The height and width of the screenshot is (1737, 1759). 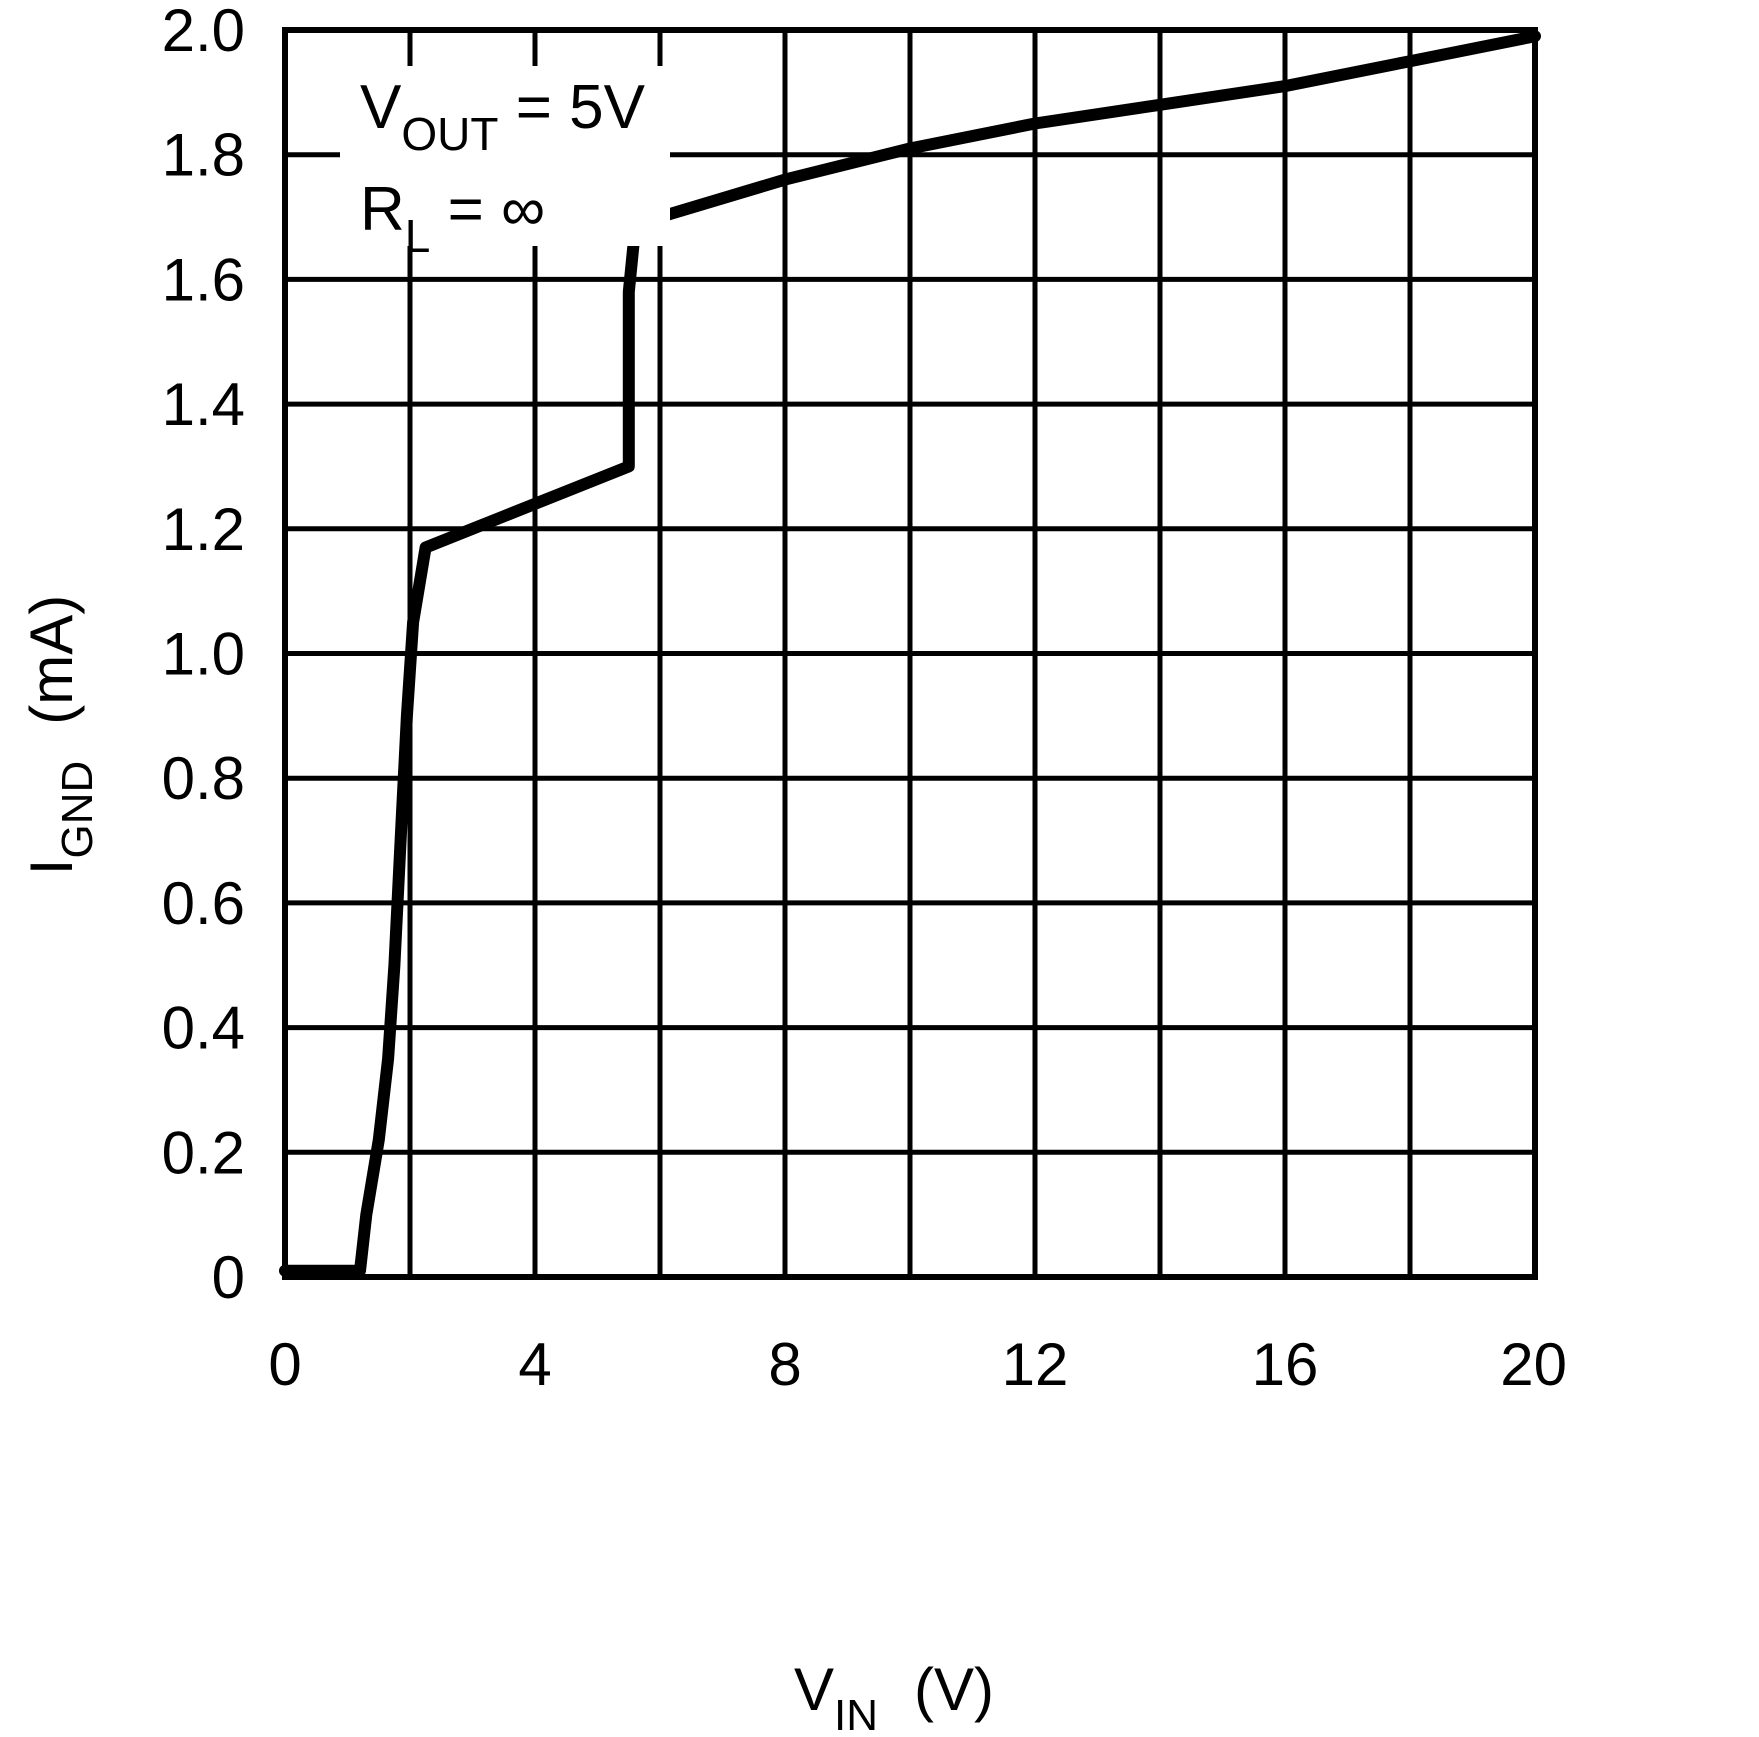 I want to click on y-tick-label: 0.8, so click(x=203, y=778).